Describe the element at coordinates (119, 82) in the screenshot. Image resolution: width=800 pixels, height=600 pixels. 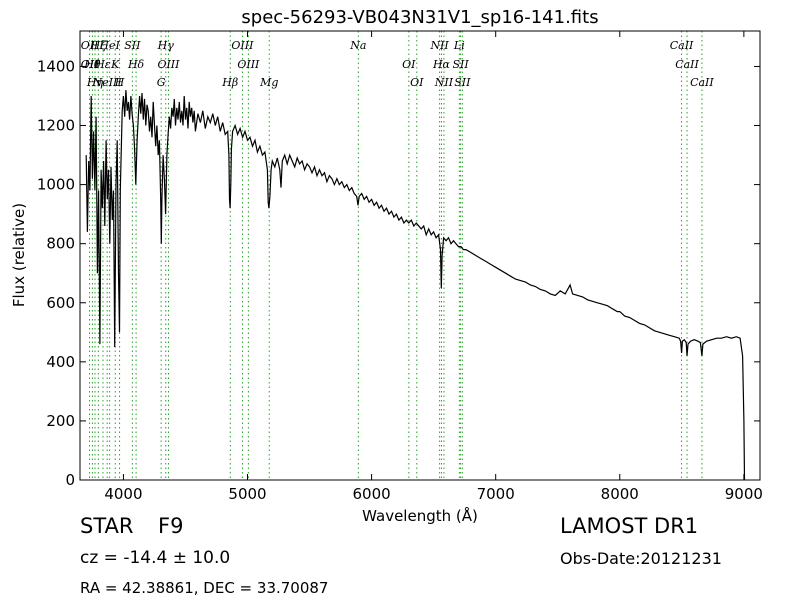
I see `line-label: H` at that location.